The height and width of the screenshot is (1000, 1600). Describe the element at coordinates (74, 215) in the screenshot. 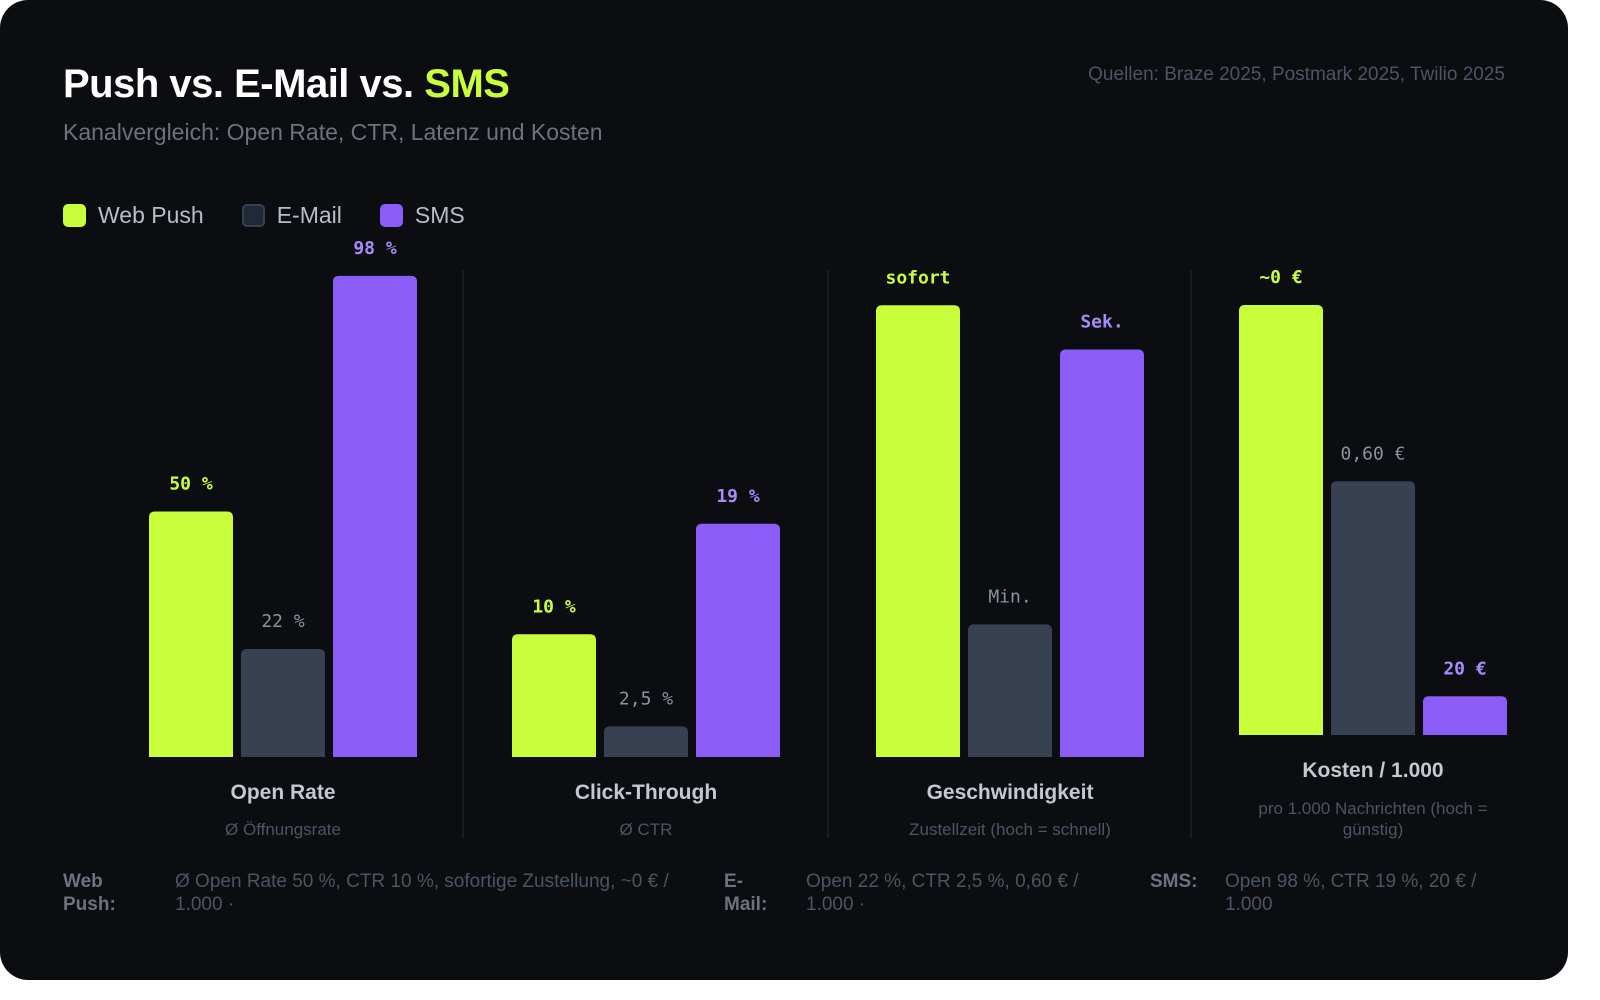

I see `legend-swatch-web-push` at that location.